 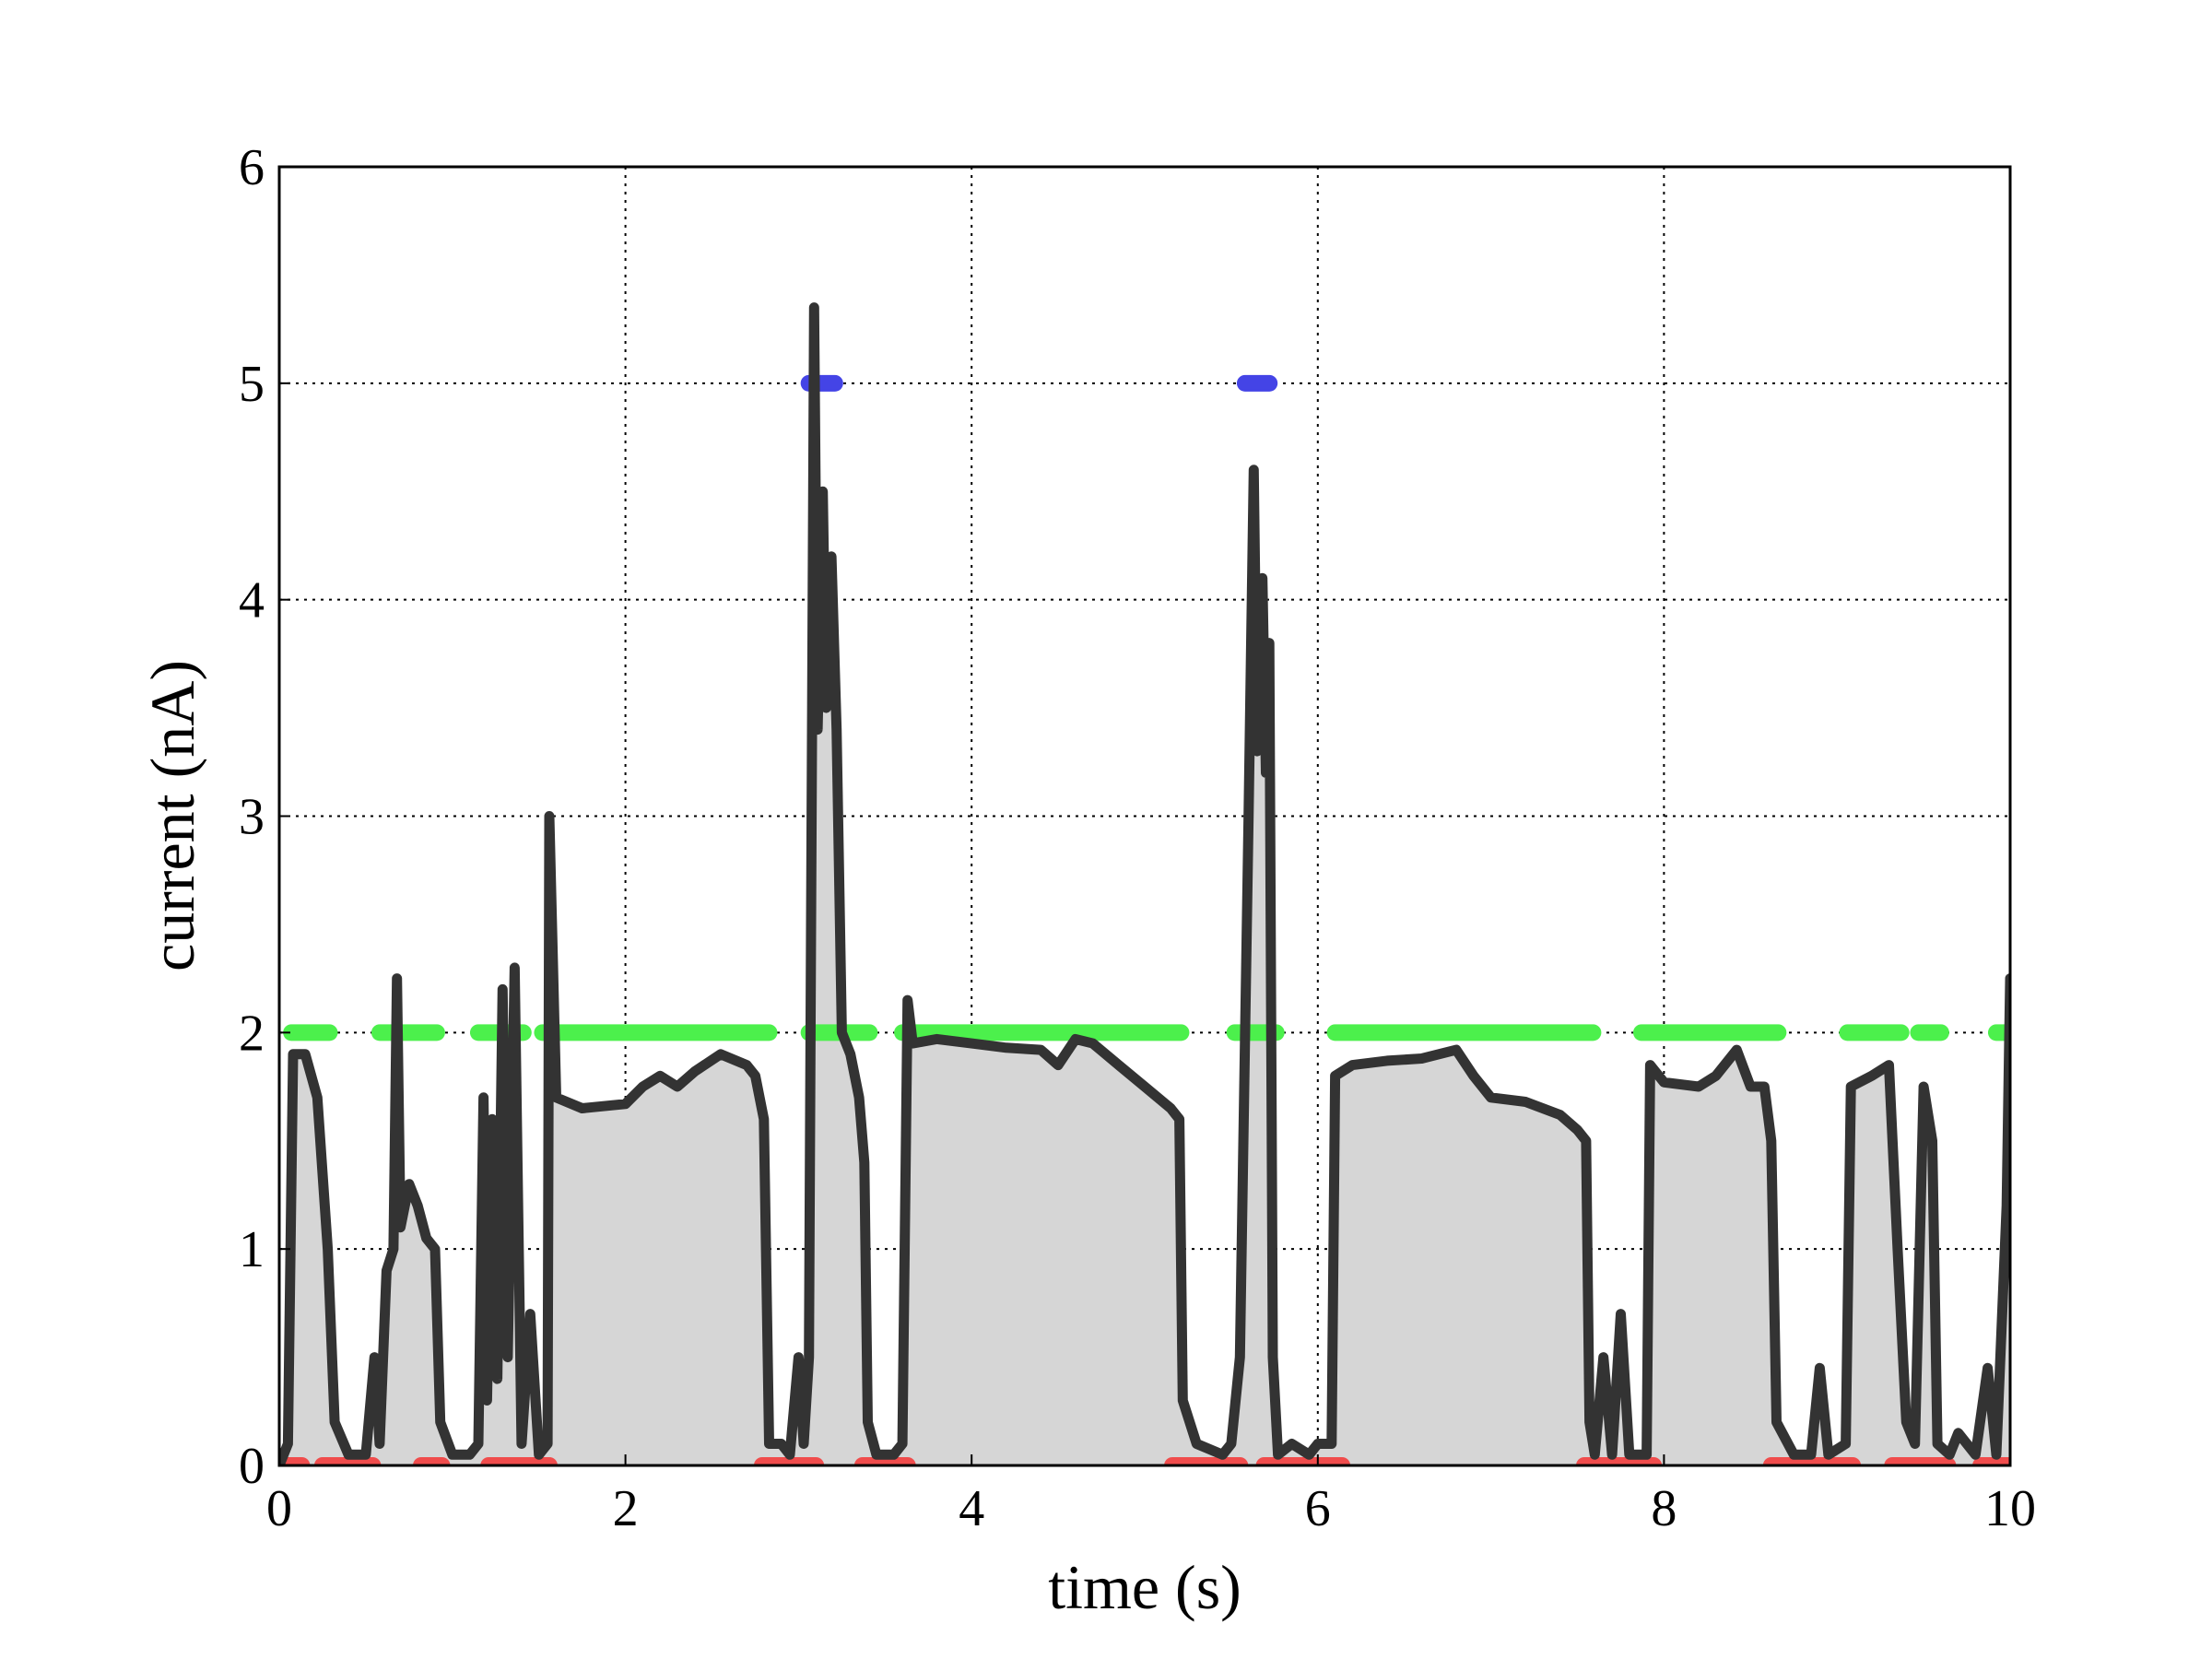 I want to click on x-tick-label: 10, so click(x=2010, y=1508).